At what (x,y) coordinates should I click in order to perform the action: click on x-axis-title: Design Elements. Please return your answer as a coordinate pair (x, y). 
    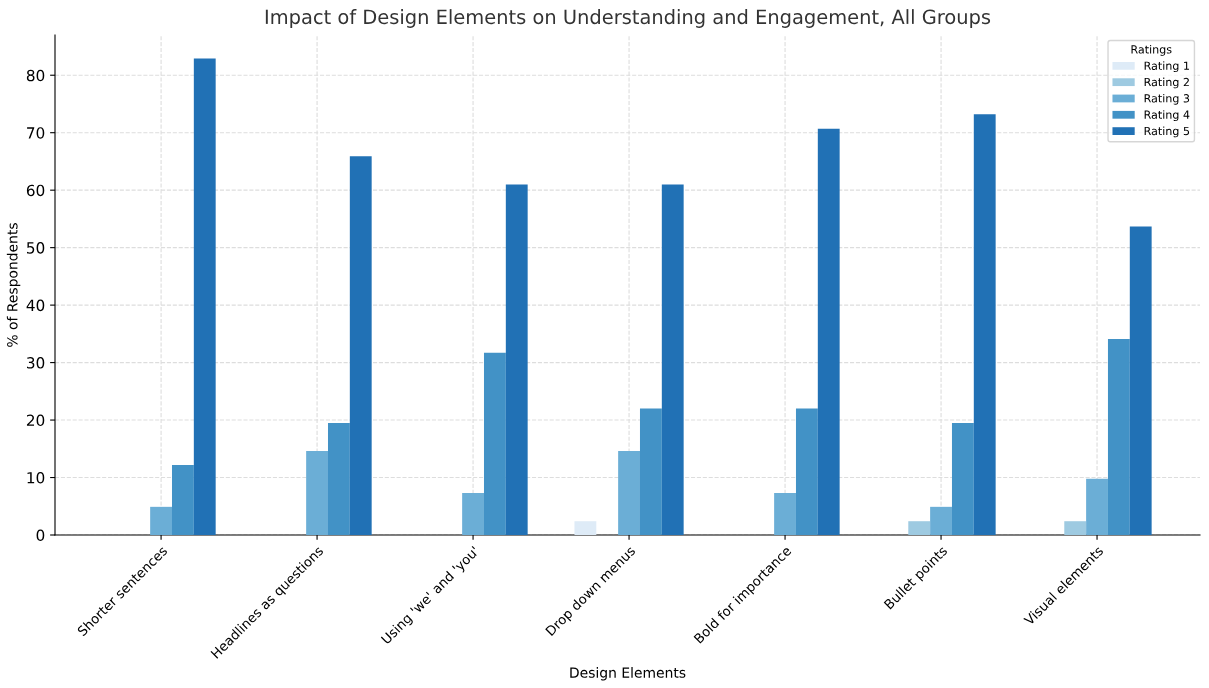
    Looking at the image, I should click on (628, 674).